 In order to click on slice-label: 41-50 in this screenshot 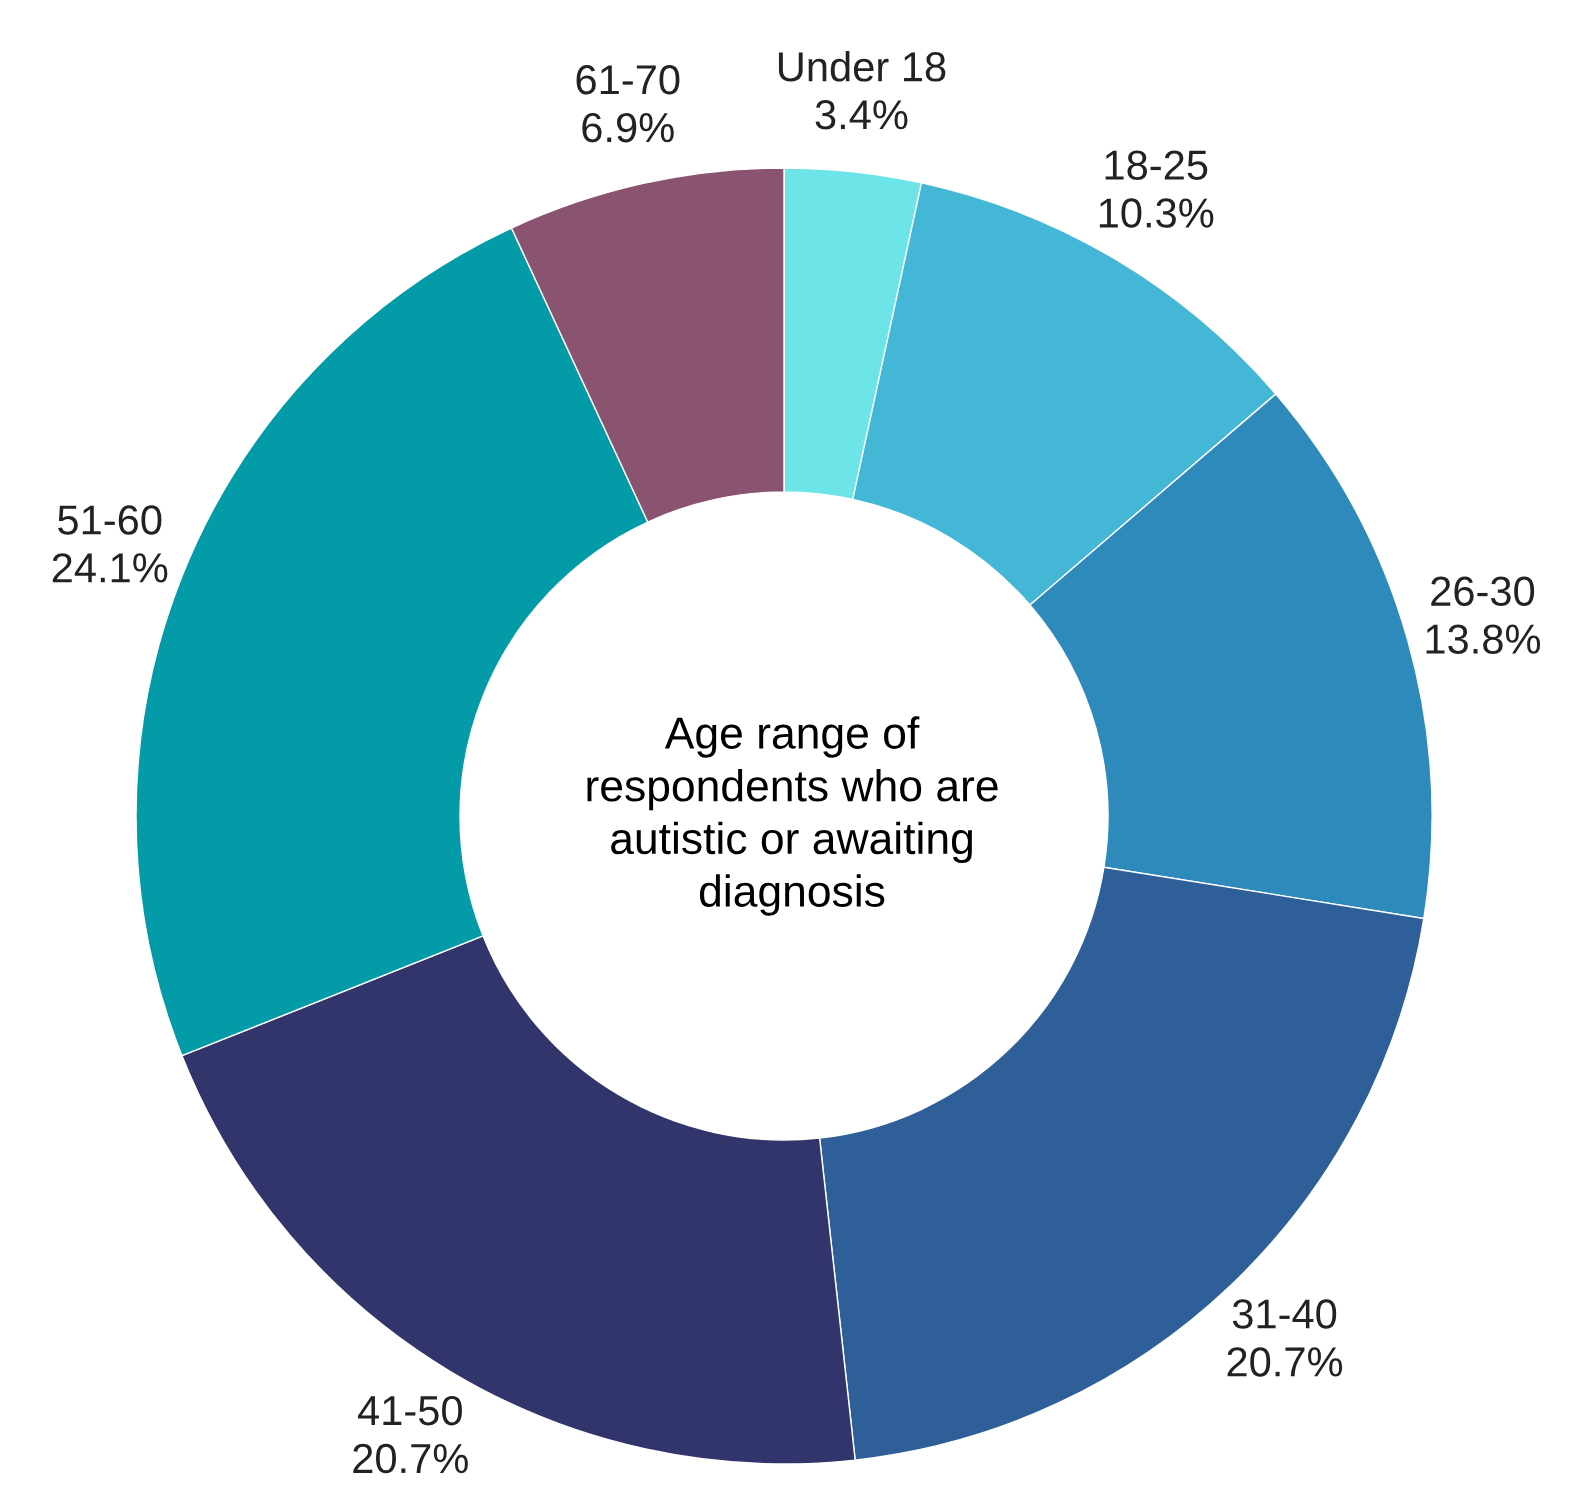, I will do `click(409, 1410)`.